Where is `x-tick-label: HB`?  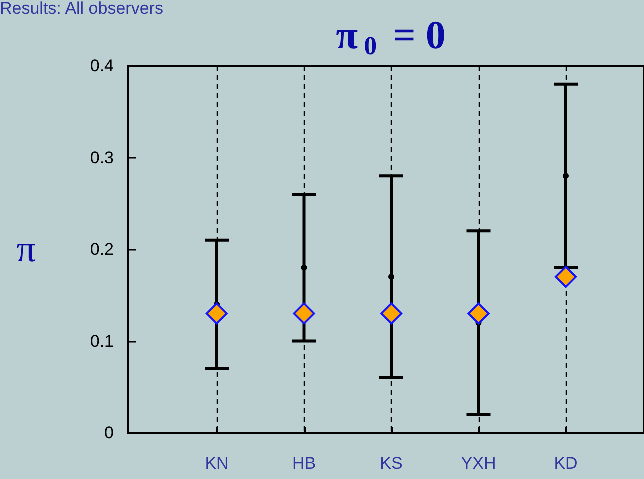
x-tick-label: HB is located at coordinates (304, 463).